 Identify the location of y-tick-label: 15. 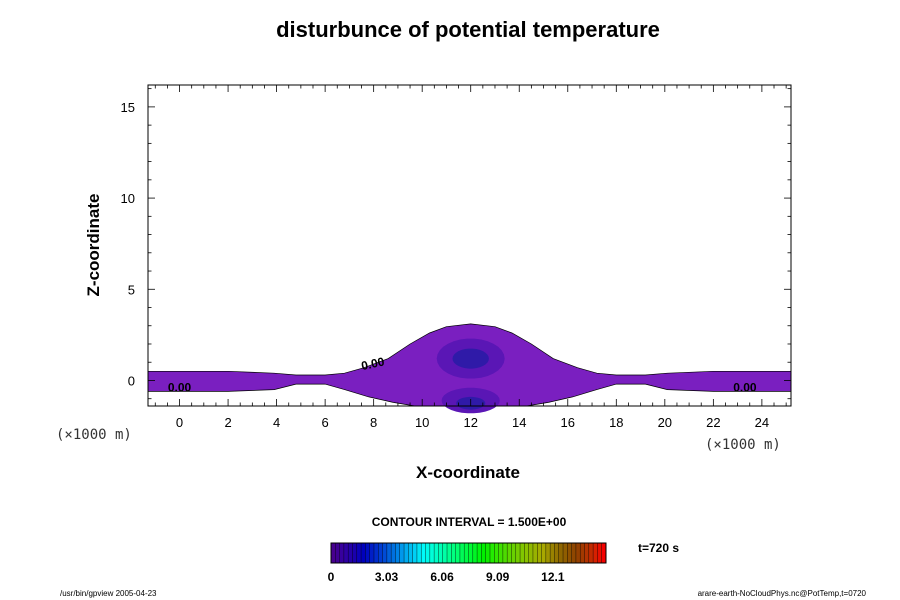
(128, 107).